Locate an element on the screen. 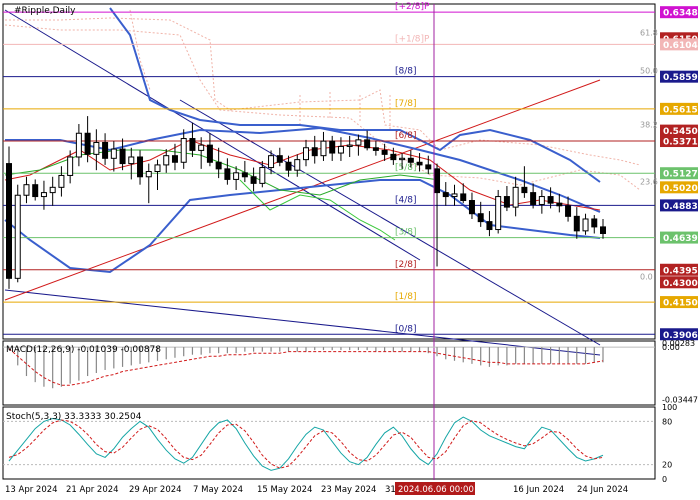 Image resolution: width=700 pixels, height=500 pixels. fibonacci-labels-layer: 61.8 50.0 38.2 23.6 0.0 is located at coordinates (649, 154).